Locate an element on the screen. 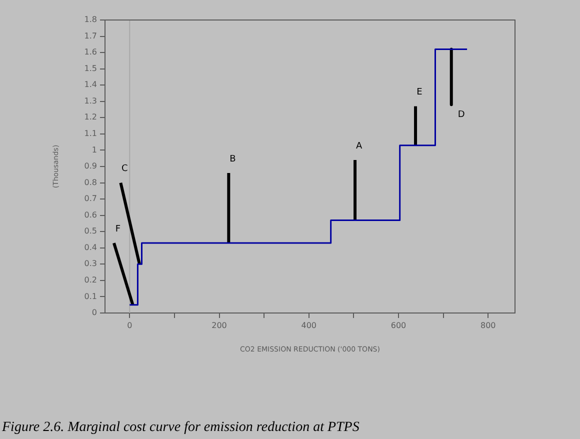 Image resolution: width=580 pixels, height=439 pixels. y-tick-label: 1.5 is located at coordinates (90, 68).